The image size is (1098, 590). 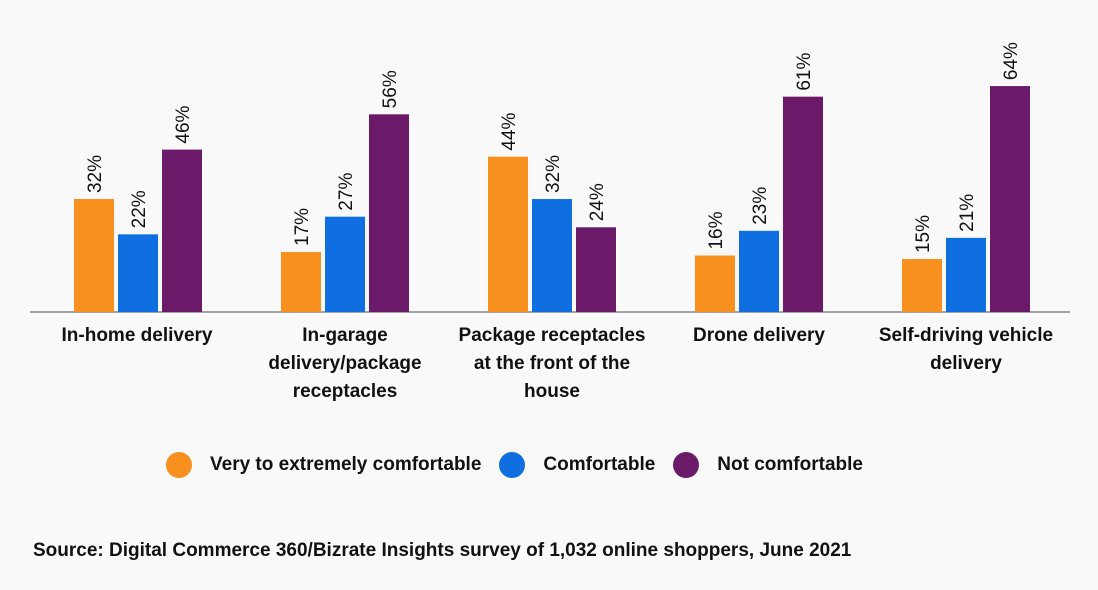 What do you see at coordinates (390, 89) in the screenshot?
I see `data-label: 56%` at bounding box center [390, 89].